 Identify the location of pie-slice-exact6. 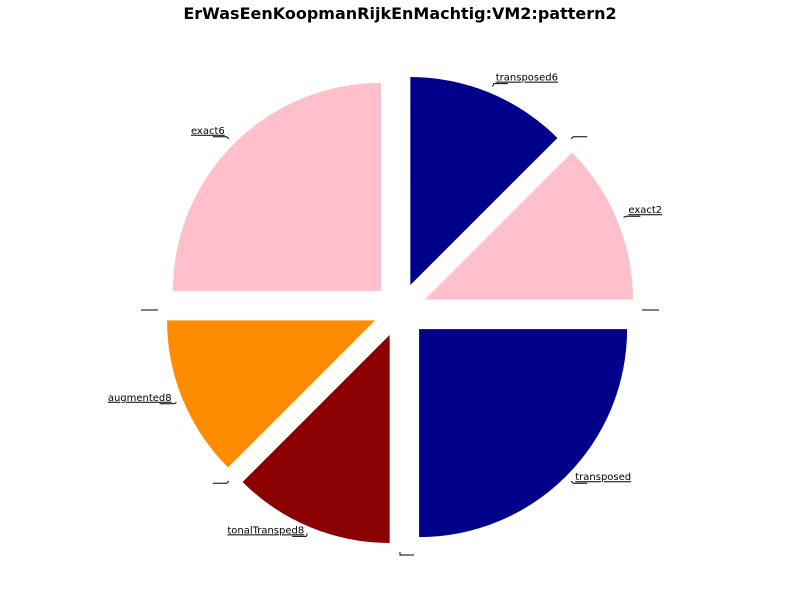
(276, 186).